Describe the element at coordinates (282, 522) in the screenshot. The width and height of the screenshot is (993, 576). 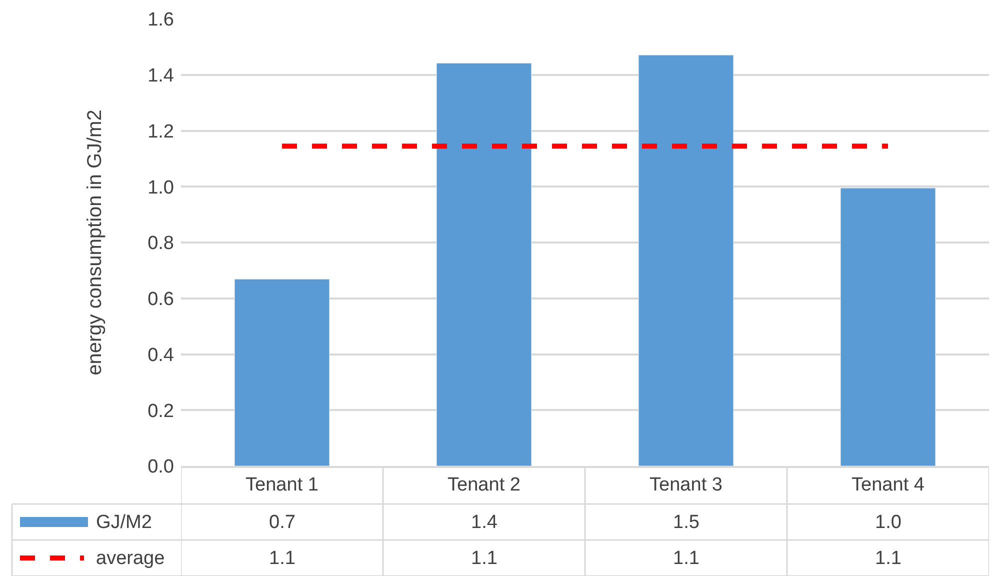
I see `data-label: 0.7` at that location.